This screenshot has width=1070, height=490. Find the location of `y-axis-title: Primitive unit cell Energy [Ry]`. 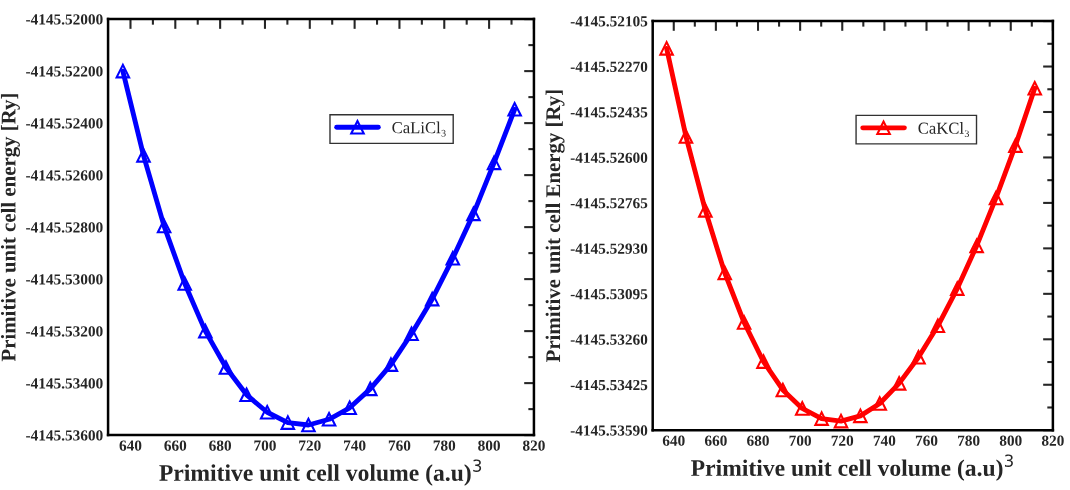

y-axis-title: Primitive unit cell Energy [Ry] is located at coordinates (555, 226).